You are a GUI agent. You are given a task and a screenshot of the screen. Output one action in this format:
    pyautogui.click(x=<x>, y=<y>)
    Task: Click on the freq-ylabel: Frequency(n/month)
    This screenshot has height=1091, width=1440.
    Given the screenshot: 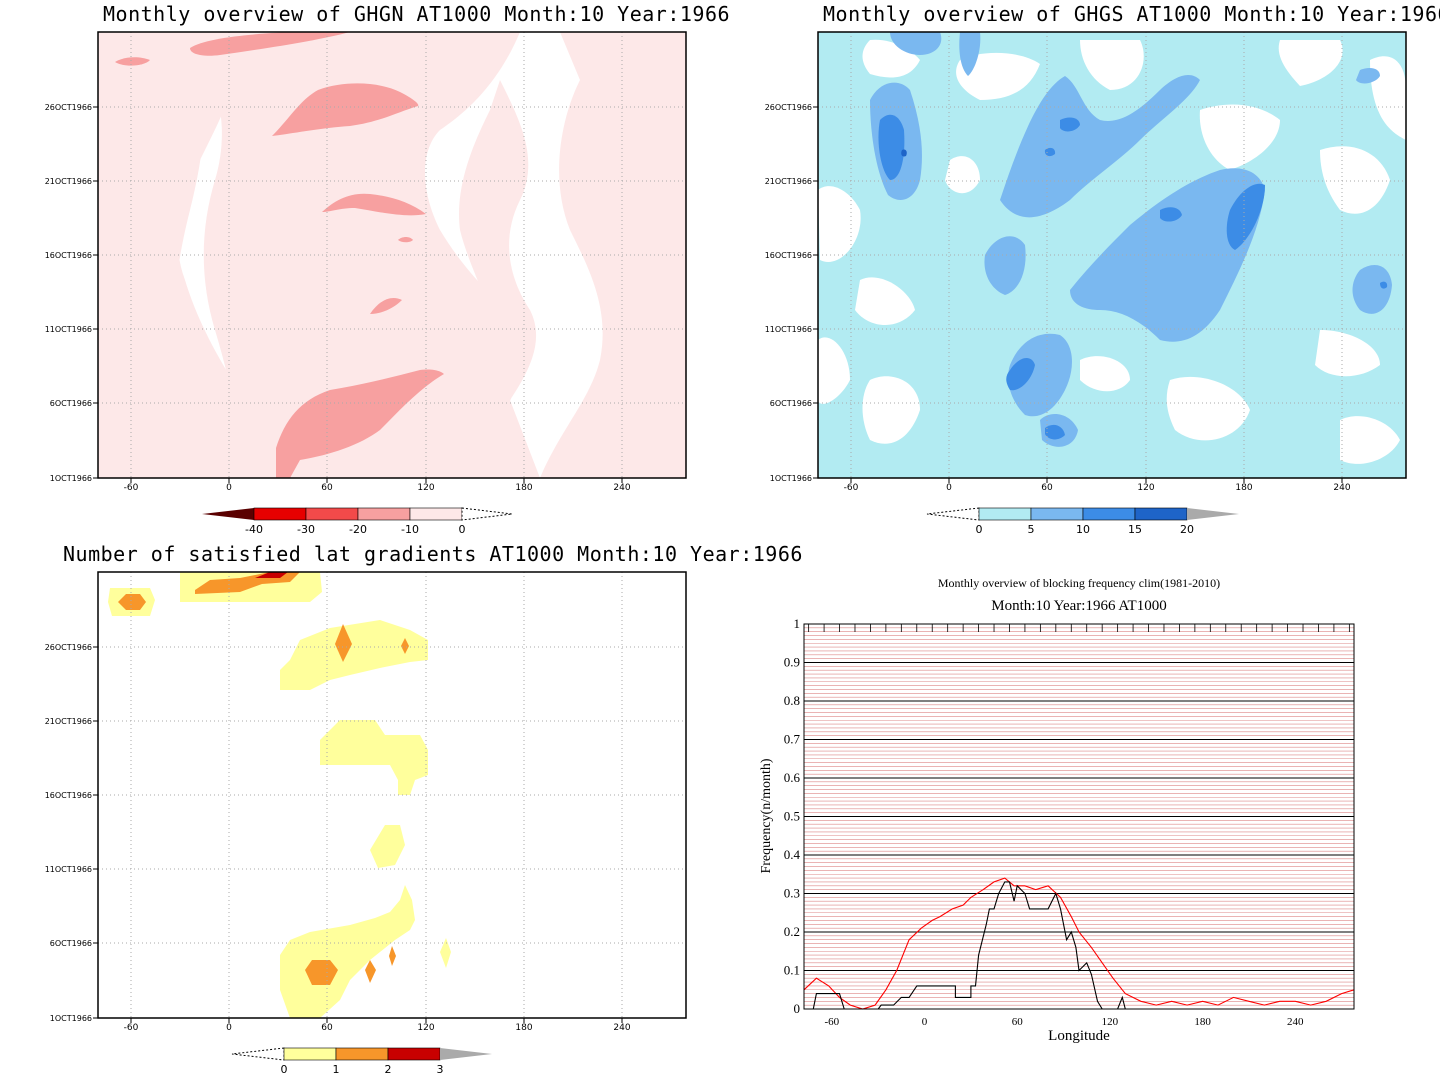 What is the action you would take?
    pyautogui.click(x=766, y=815)
    